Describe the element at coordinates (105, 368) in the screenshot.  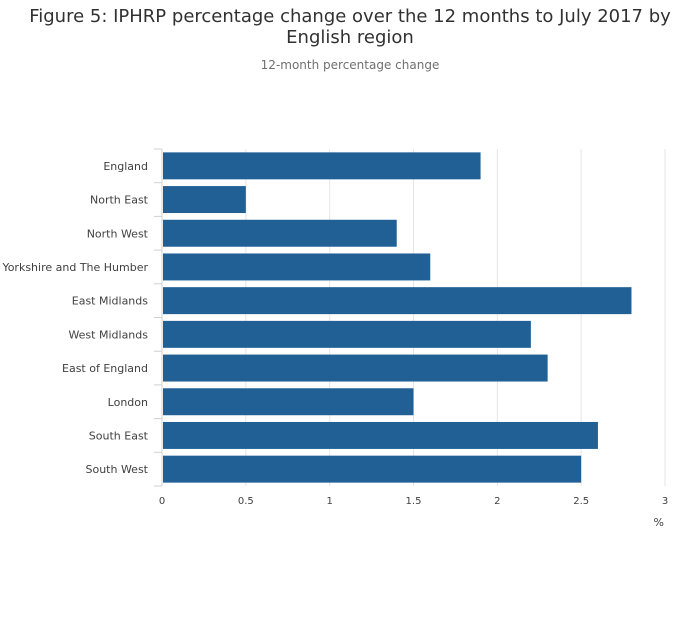
I see `category-label: East of England` at that location.